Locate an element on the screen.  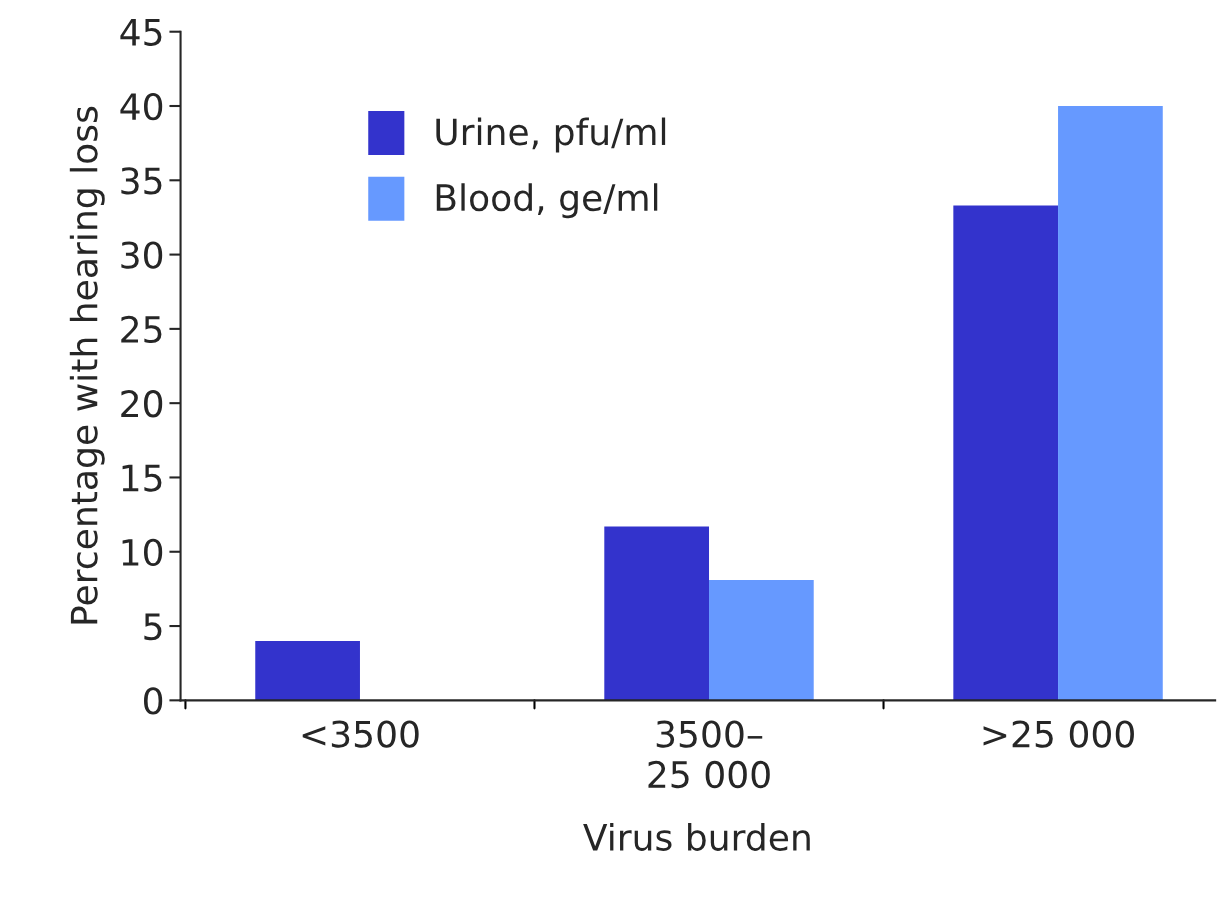
x-tick-label: >25 000 is located at coordinates (1058, 734).